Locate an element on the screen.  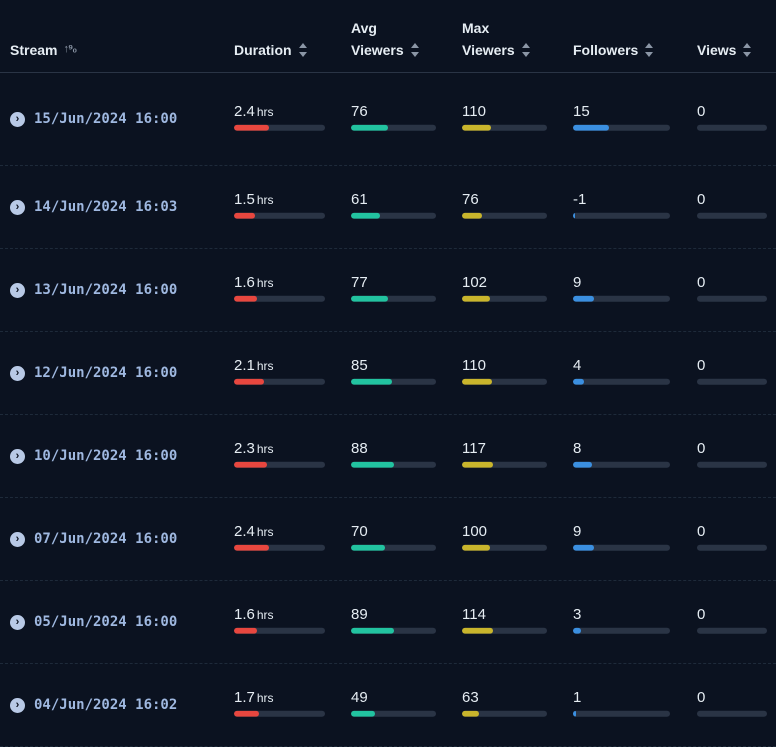
stream-cell: › 07/Jun/2024 16:00 is located at coordinates (93, 539).